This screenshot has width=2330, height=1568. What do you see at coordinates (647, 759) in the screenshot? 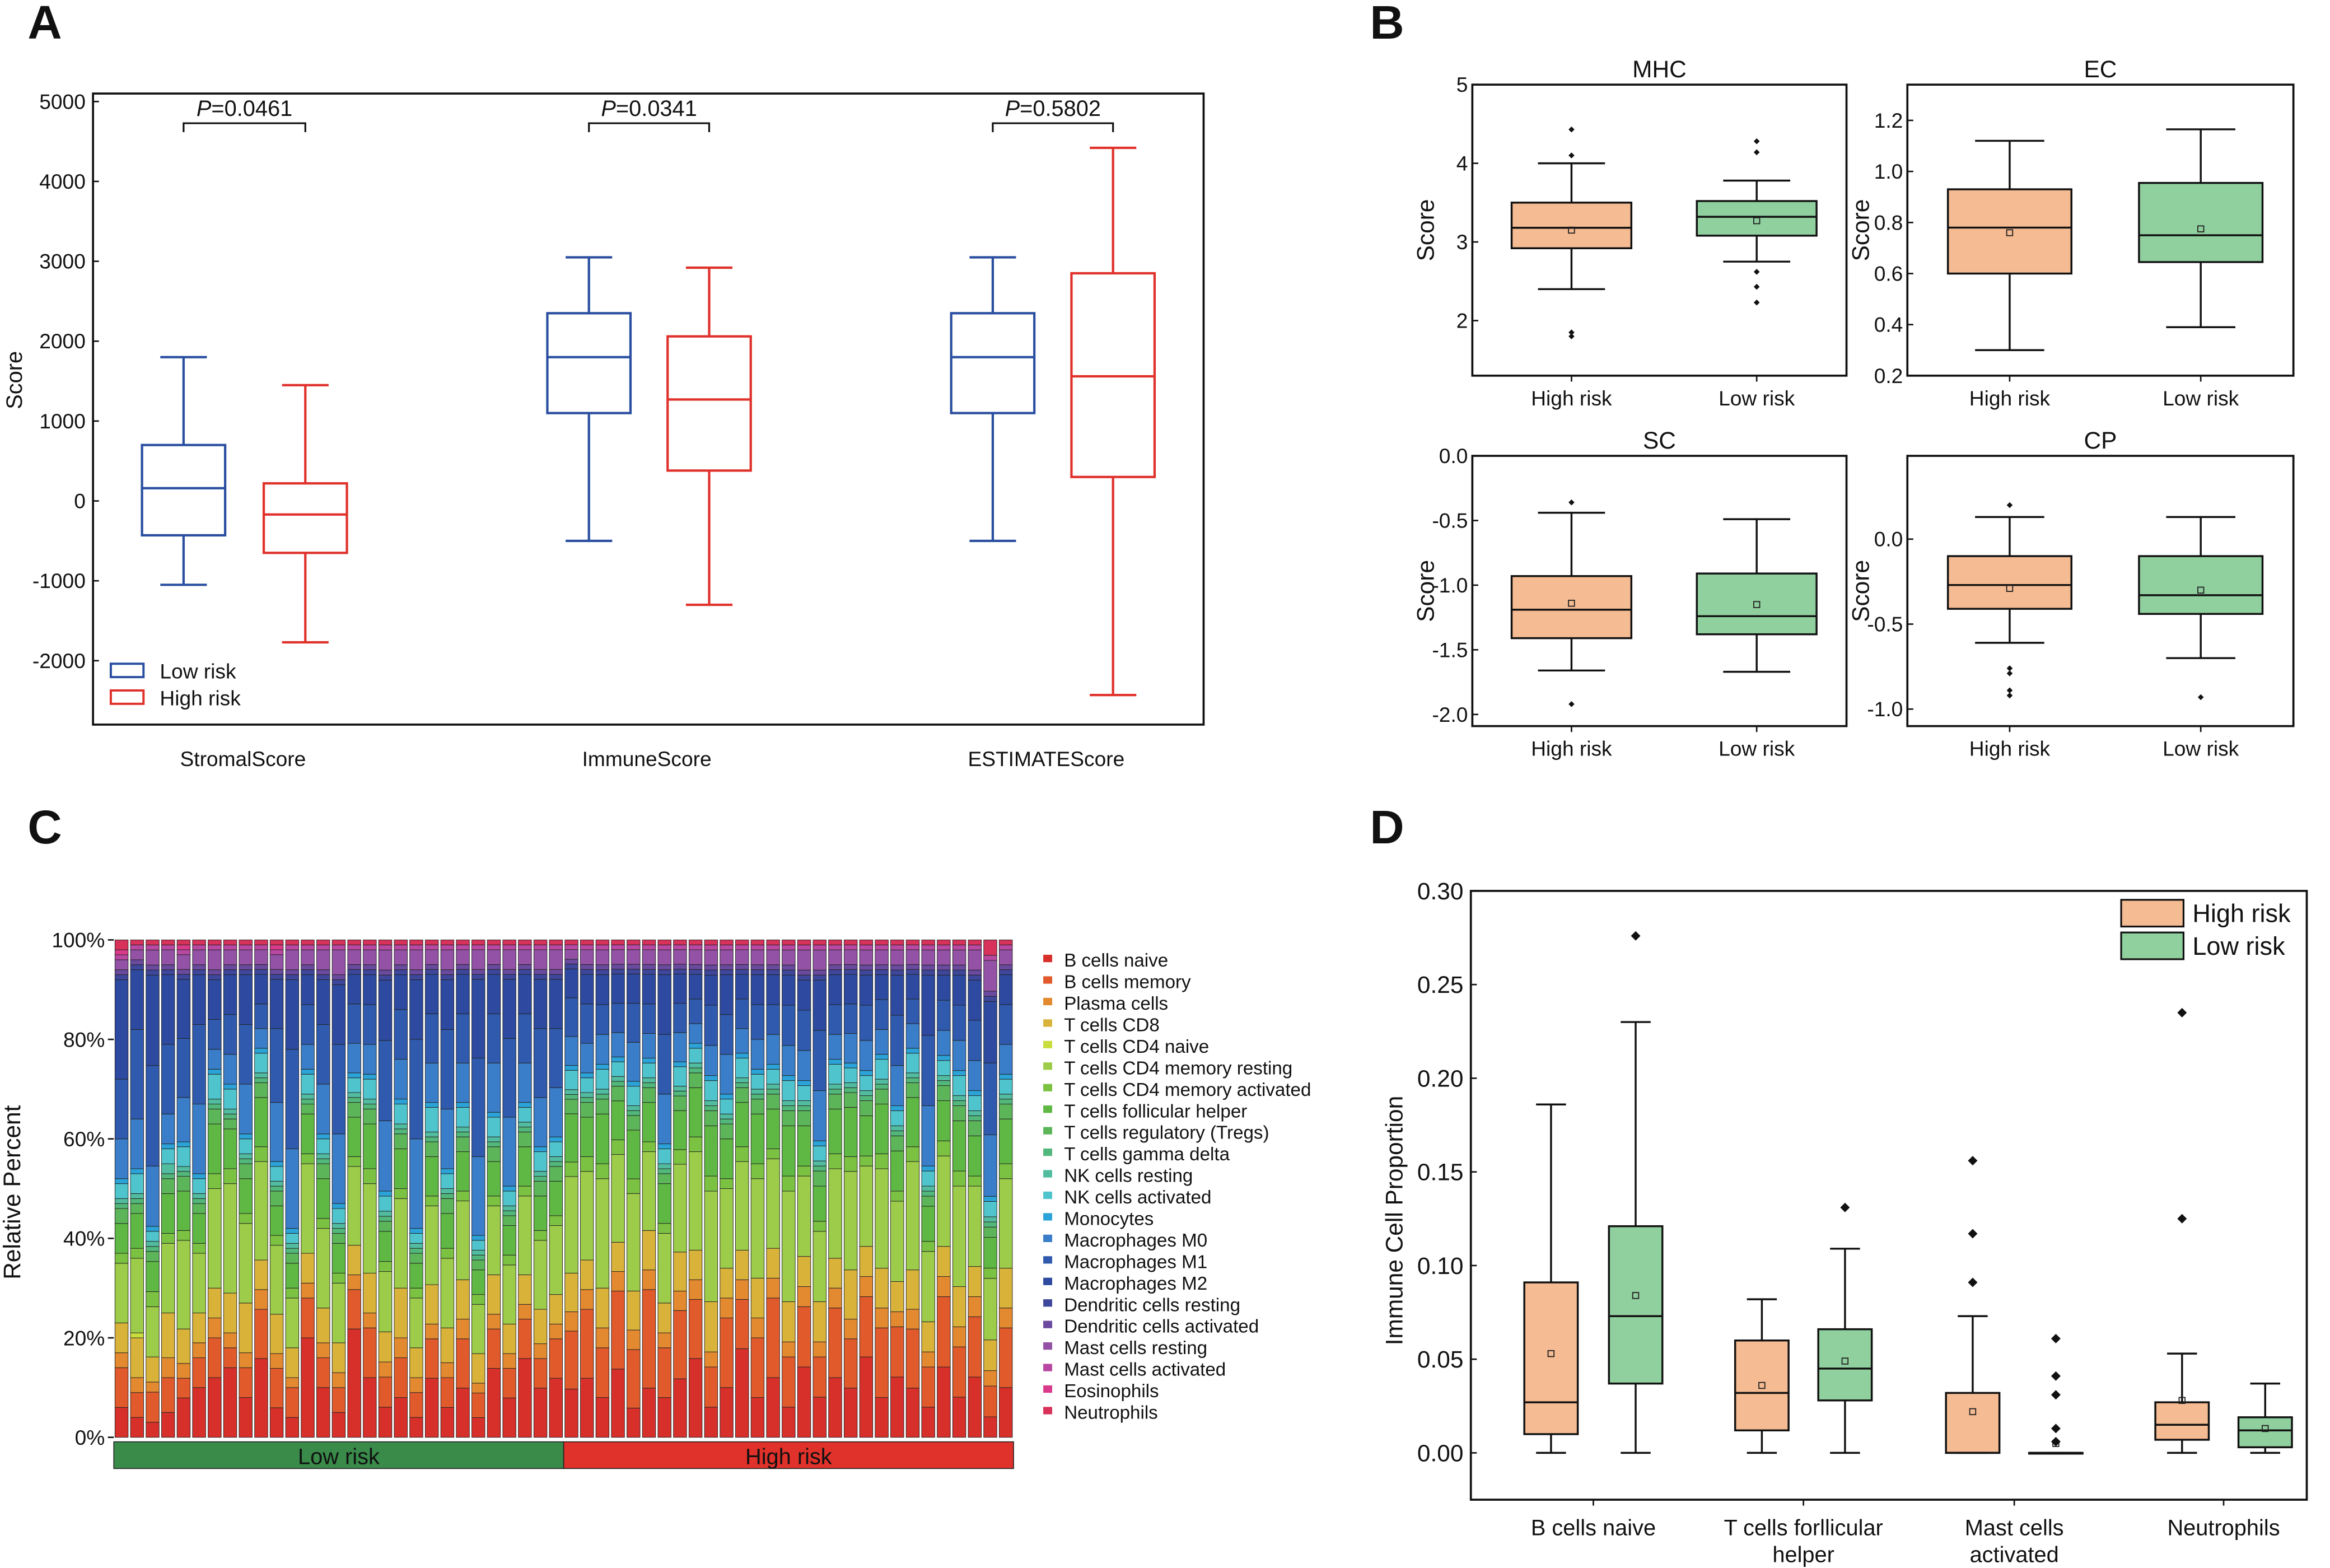
I see `x-category-label: ImmuneScore` at bounding box center [647, 759].